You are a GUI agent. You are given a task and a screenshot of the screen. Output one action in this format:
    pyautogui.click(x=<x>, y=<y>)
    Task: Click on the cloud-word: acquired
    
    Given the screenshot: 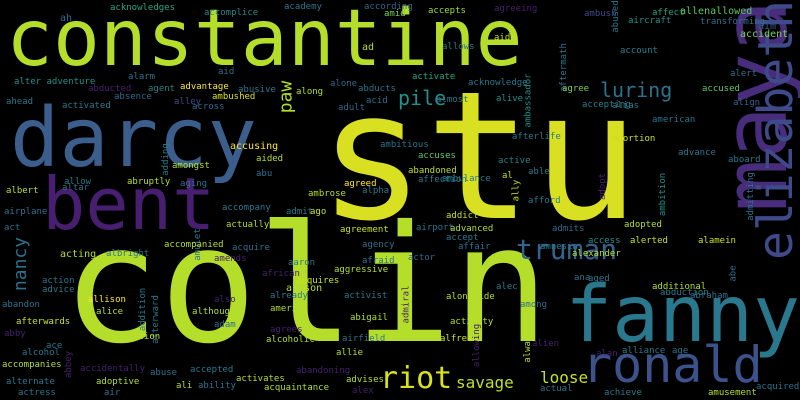 What is the action you would take?
    pyautogui.click(x=778, y=387)
    